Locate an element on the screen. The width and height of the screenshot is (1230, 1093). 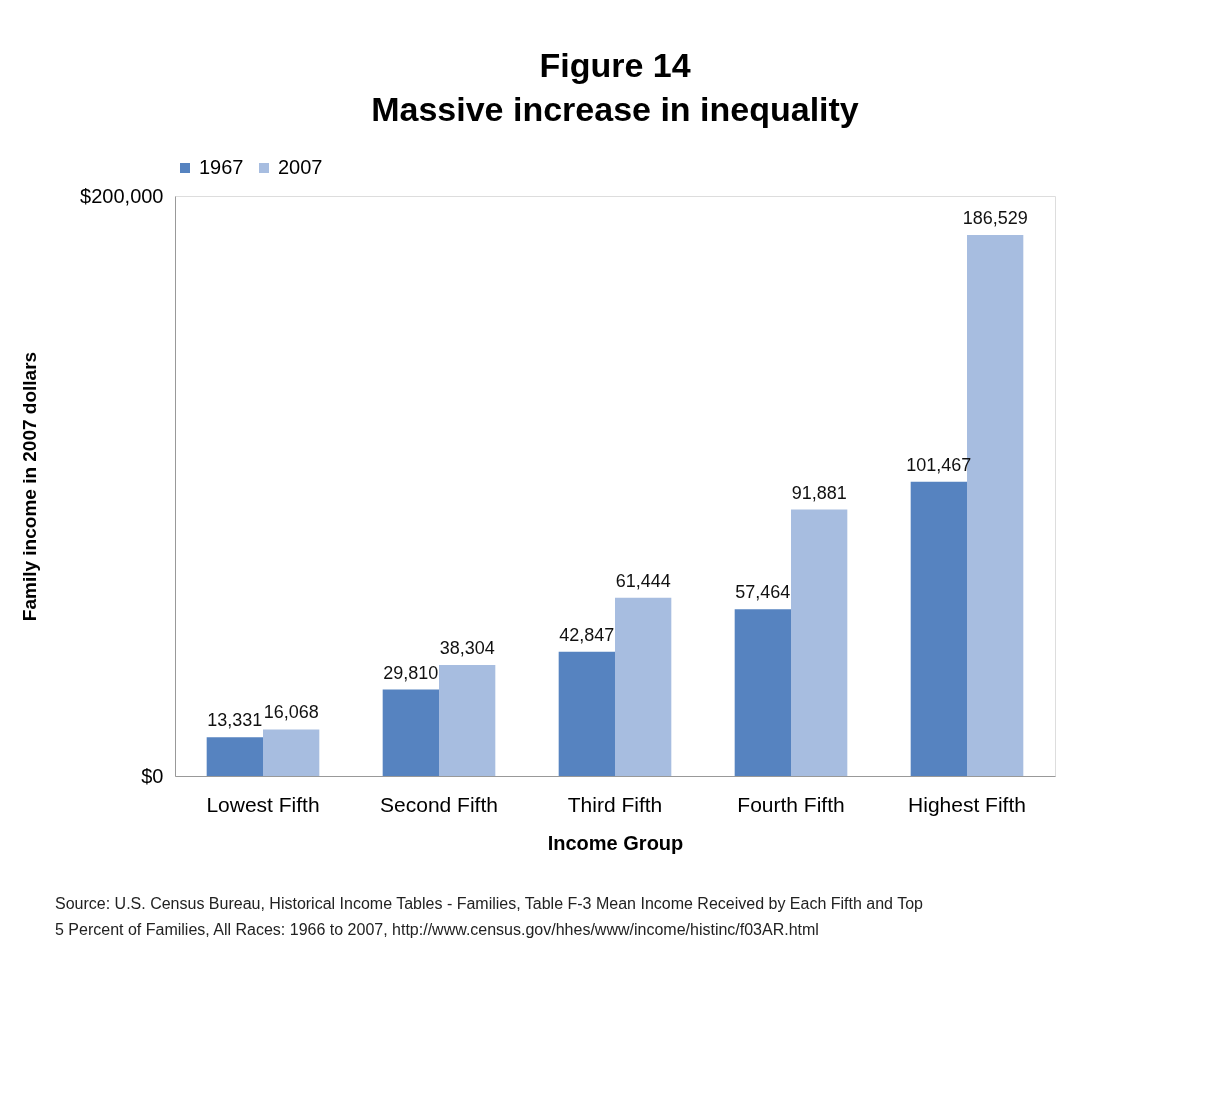
data-label: 38,304 is located at coordinates (467, 647).